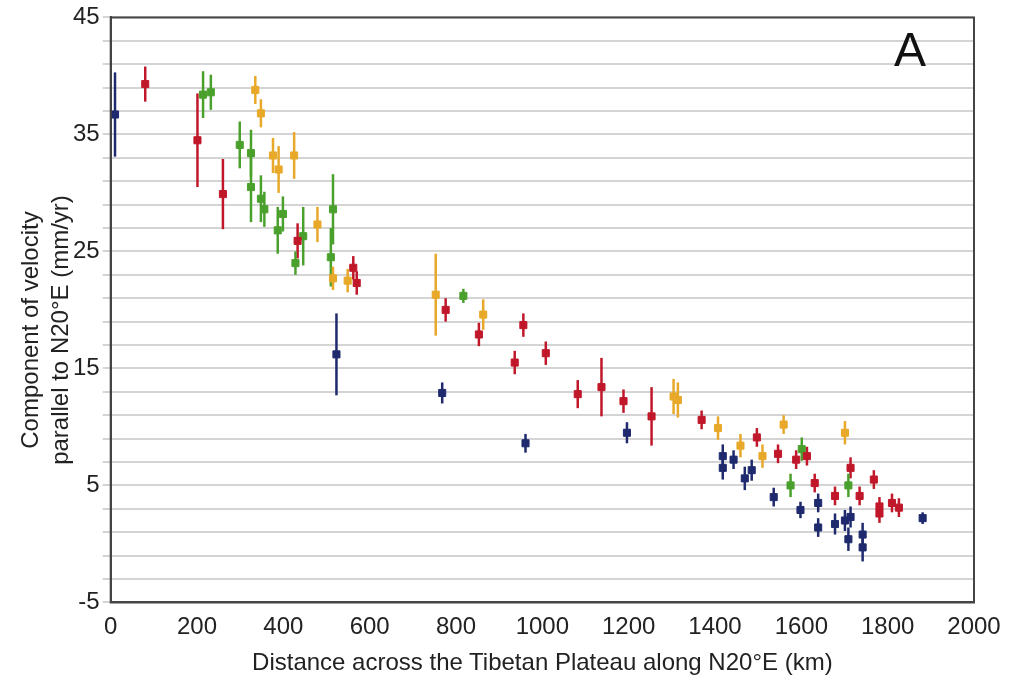 The width and height of the screenshot is (1014, 687). Describe the element at coordinates (369, 626) in the screenshot. I see `x-tick-label: 600` at that location.